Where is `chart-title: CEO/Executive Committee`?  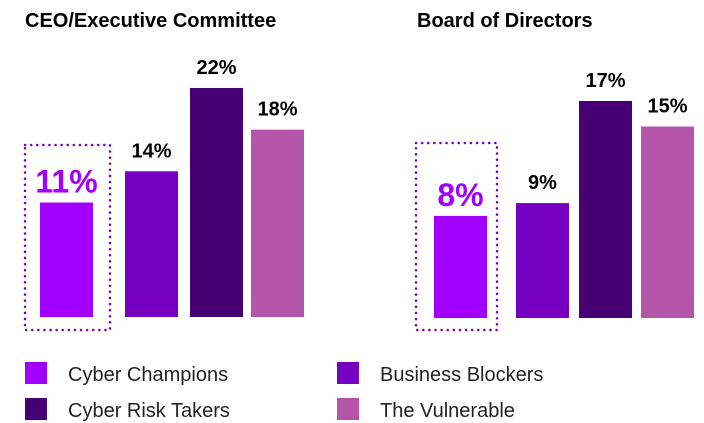
chart-title: CEO/Executive Committee is located at coordinates (150, 21).